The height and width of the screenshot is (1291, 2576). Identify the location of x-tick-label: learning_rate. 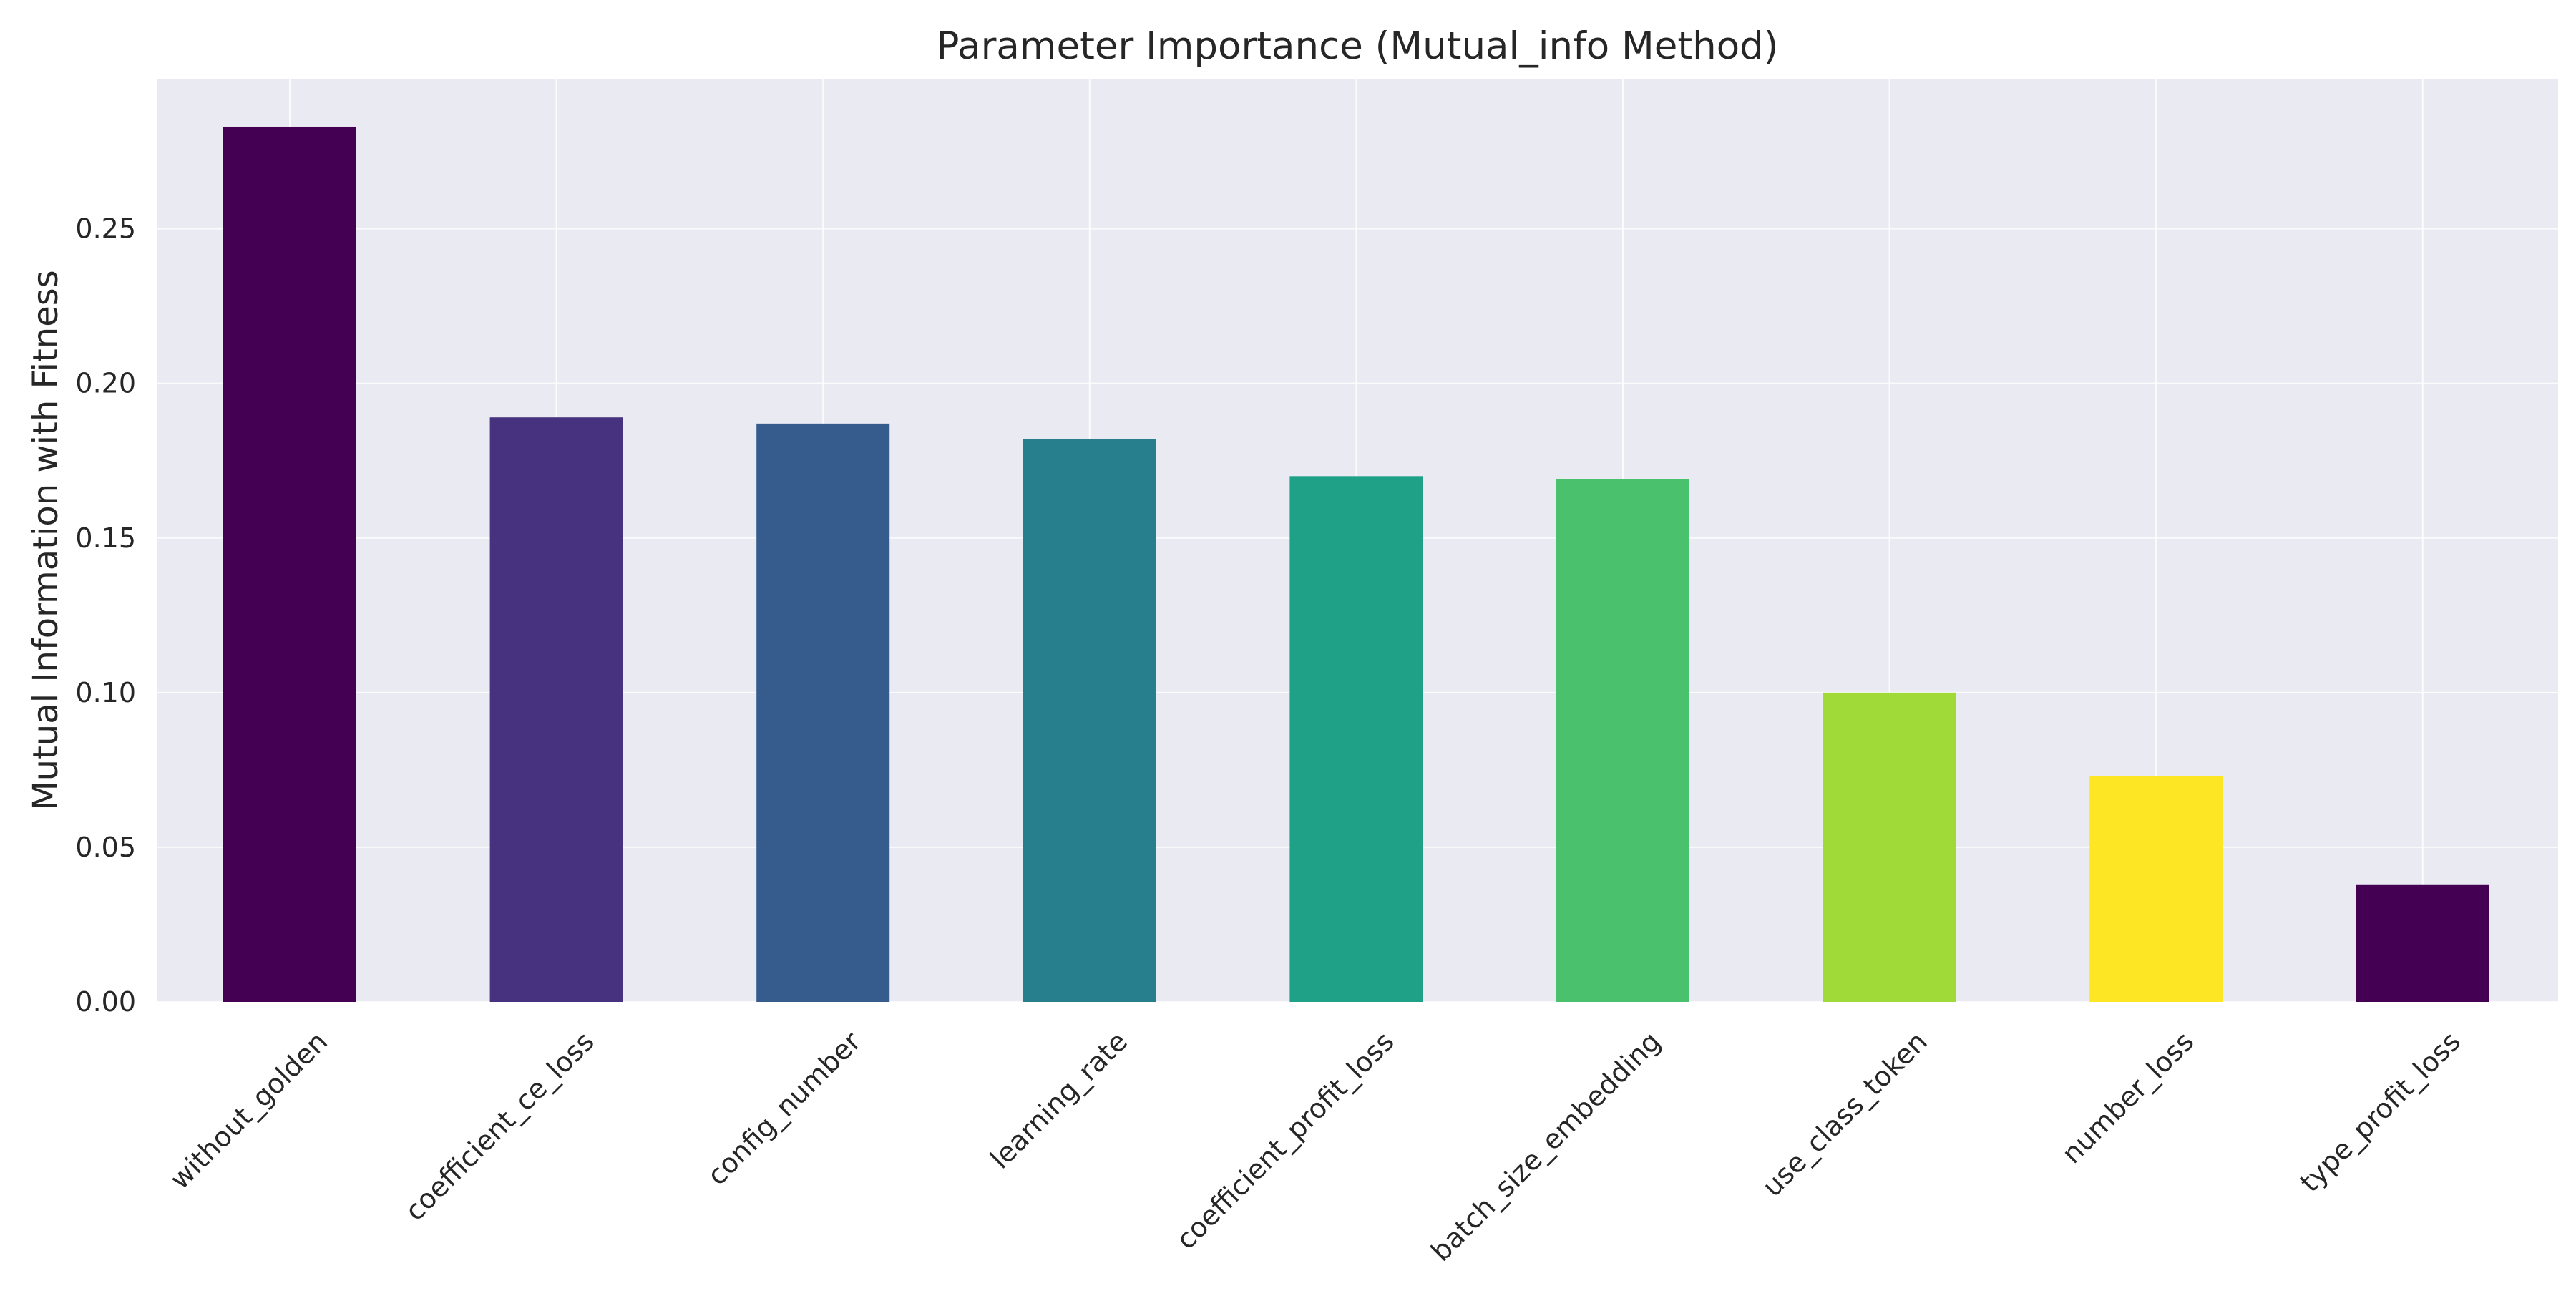
(1058, 1100).